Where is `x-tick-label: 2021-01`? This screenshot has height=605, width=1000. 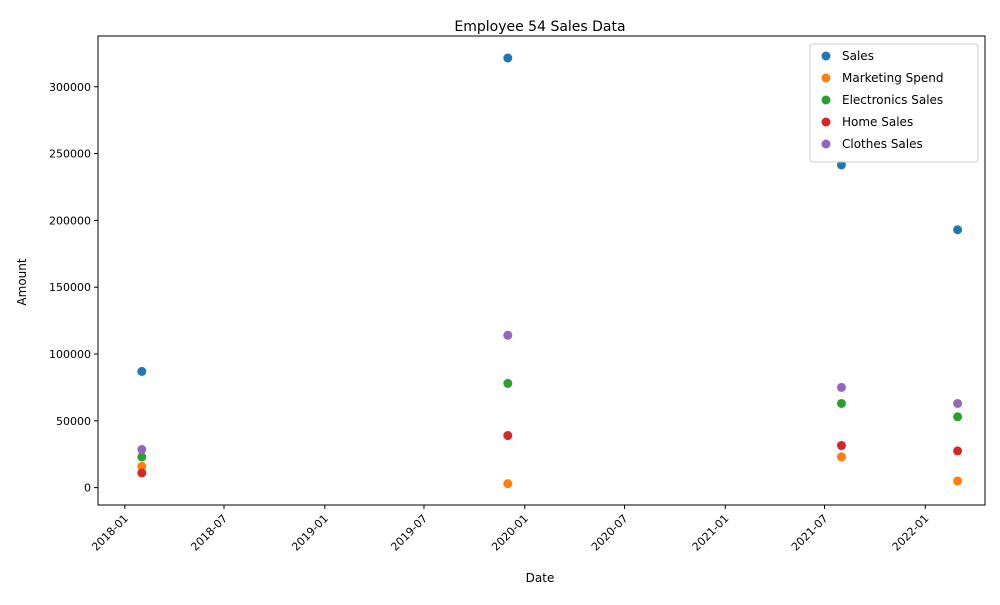
x-tick-label: 2021-01 is located at coordinates (711, 533).